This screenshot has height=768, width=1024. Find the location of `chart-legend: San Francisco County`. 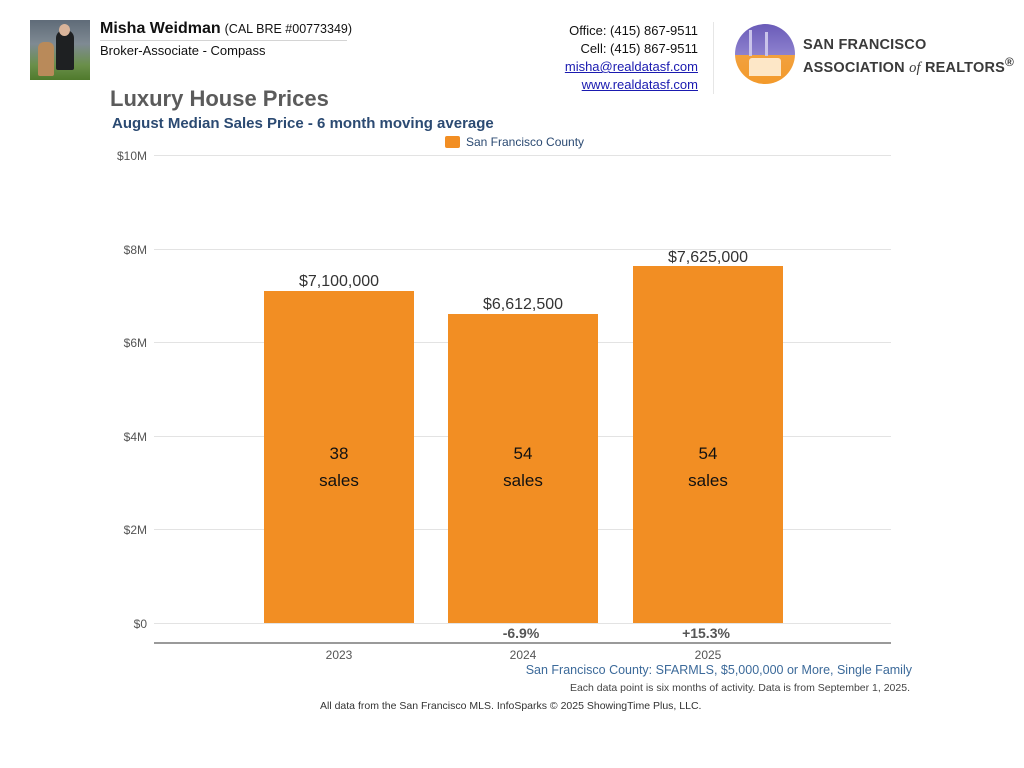

chart-legend: San Francisco County is located at coordinates (514, 142).